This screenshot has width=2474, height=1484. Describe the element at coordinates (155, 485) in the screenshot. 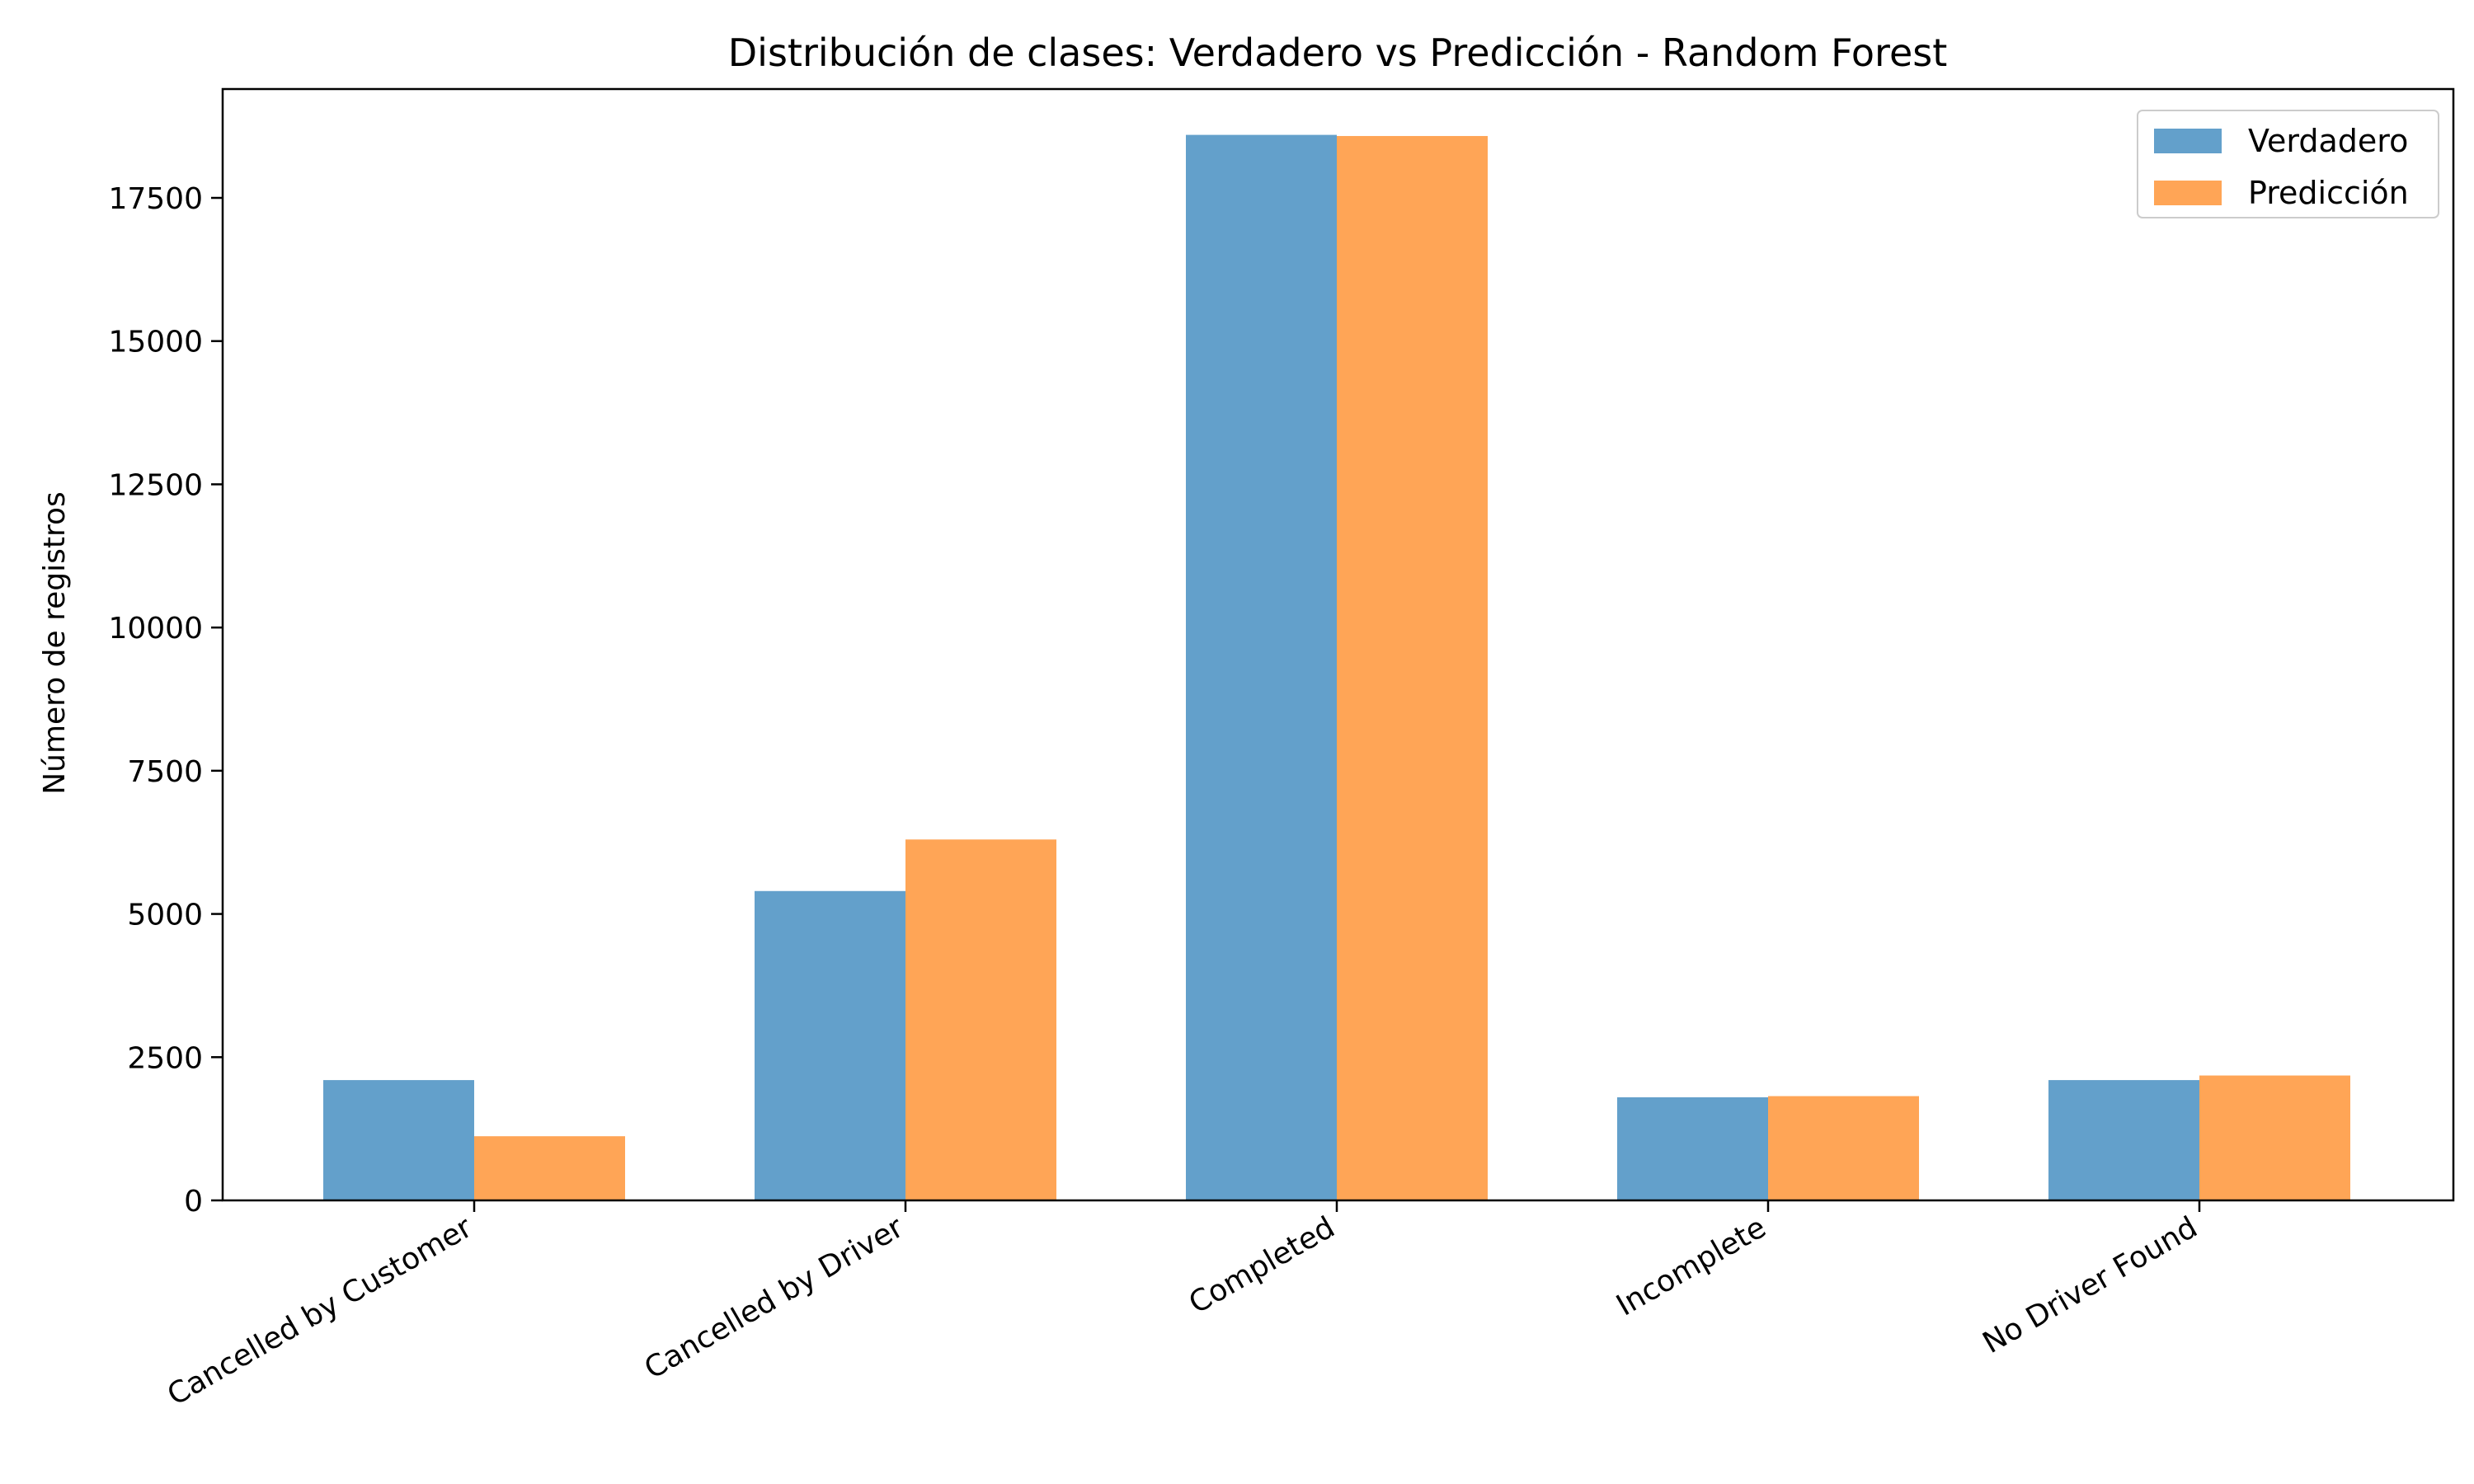

I see `y-tick-label: 12500` at that location.